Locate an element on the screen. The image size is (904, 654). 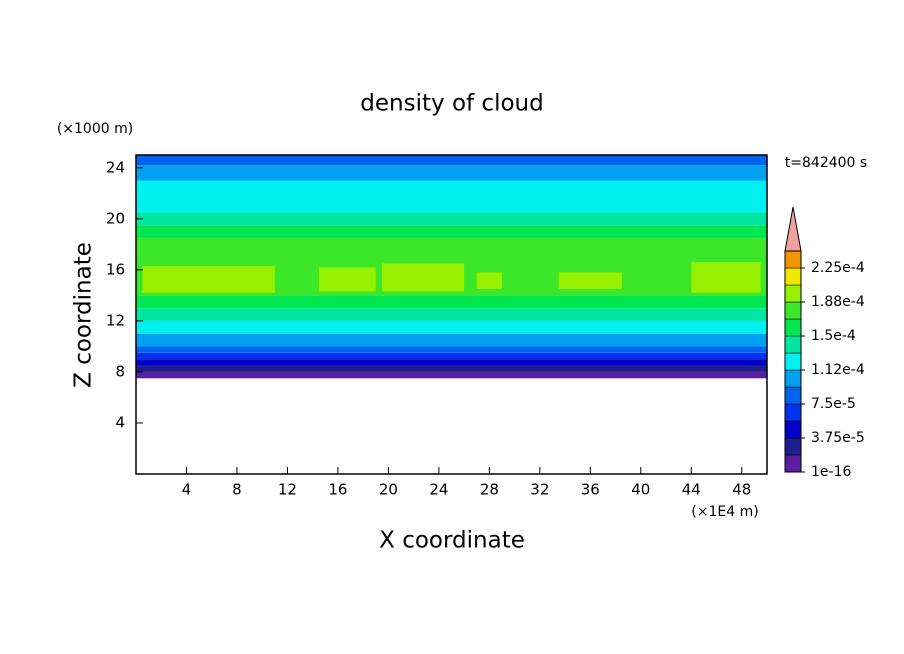
chart-title: density of cloud is located at coordinates (451, 104).